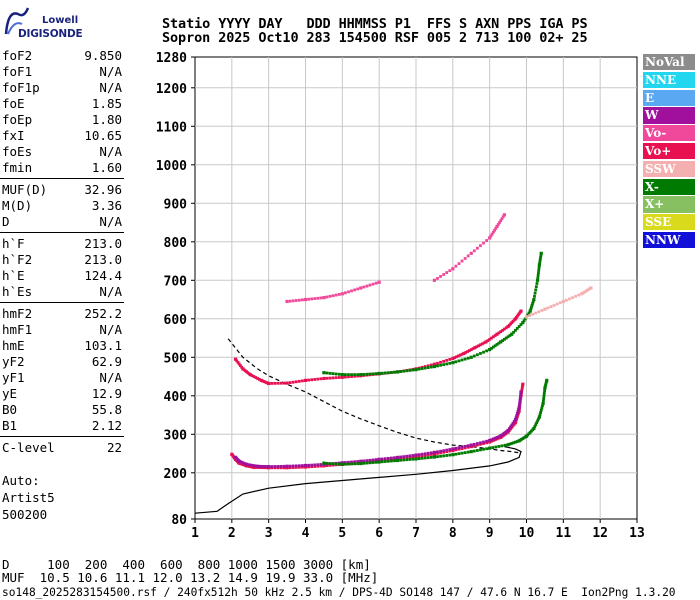 Image resolution: width=700 pixels, height=600 pixels. What do you see at coordinates (6, 221) in the screenshot?
I see `parameter-name: D` at bounding box center [6, 221].